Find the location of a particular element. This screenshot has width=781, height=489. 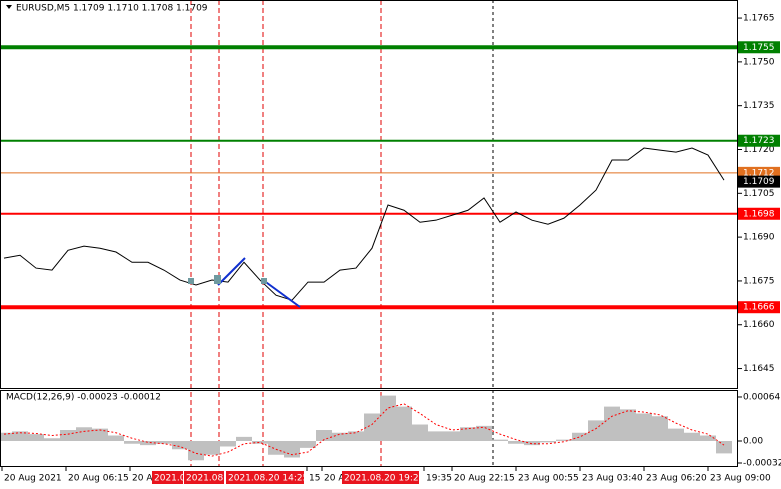

y-tick-label: 1.1735 is located at coordinates (759, 106).